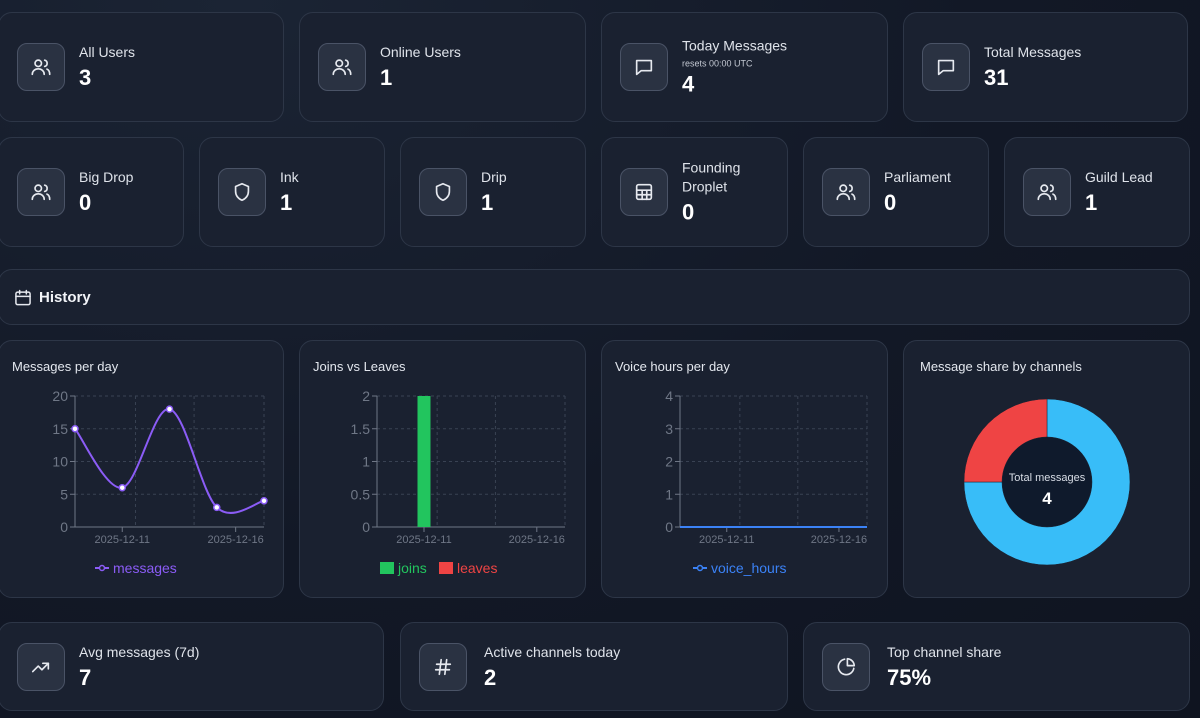 The width and height of the screenshot is (1200, 718). What do you see at coordinates (1047, 498) in the screenshot?
I see `donut-center-value: 4` at bounding box center [1047, 498].